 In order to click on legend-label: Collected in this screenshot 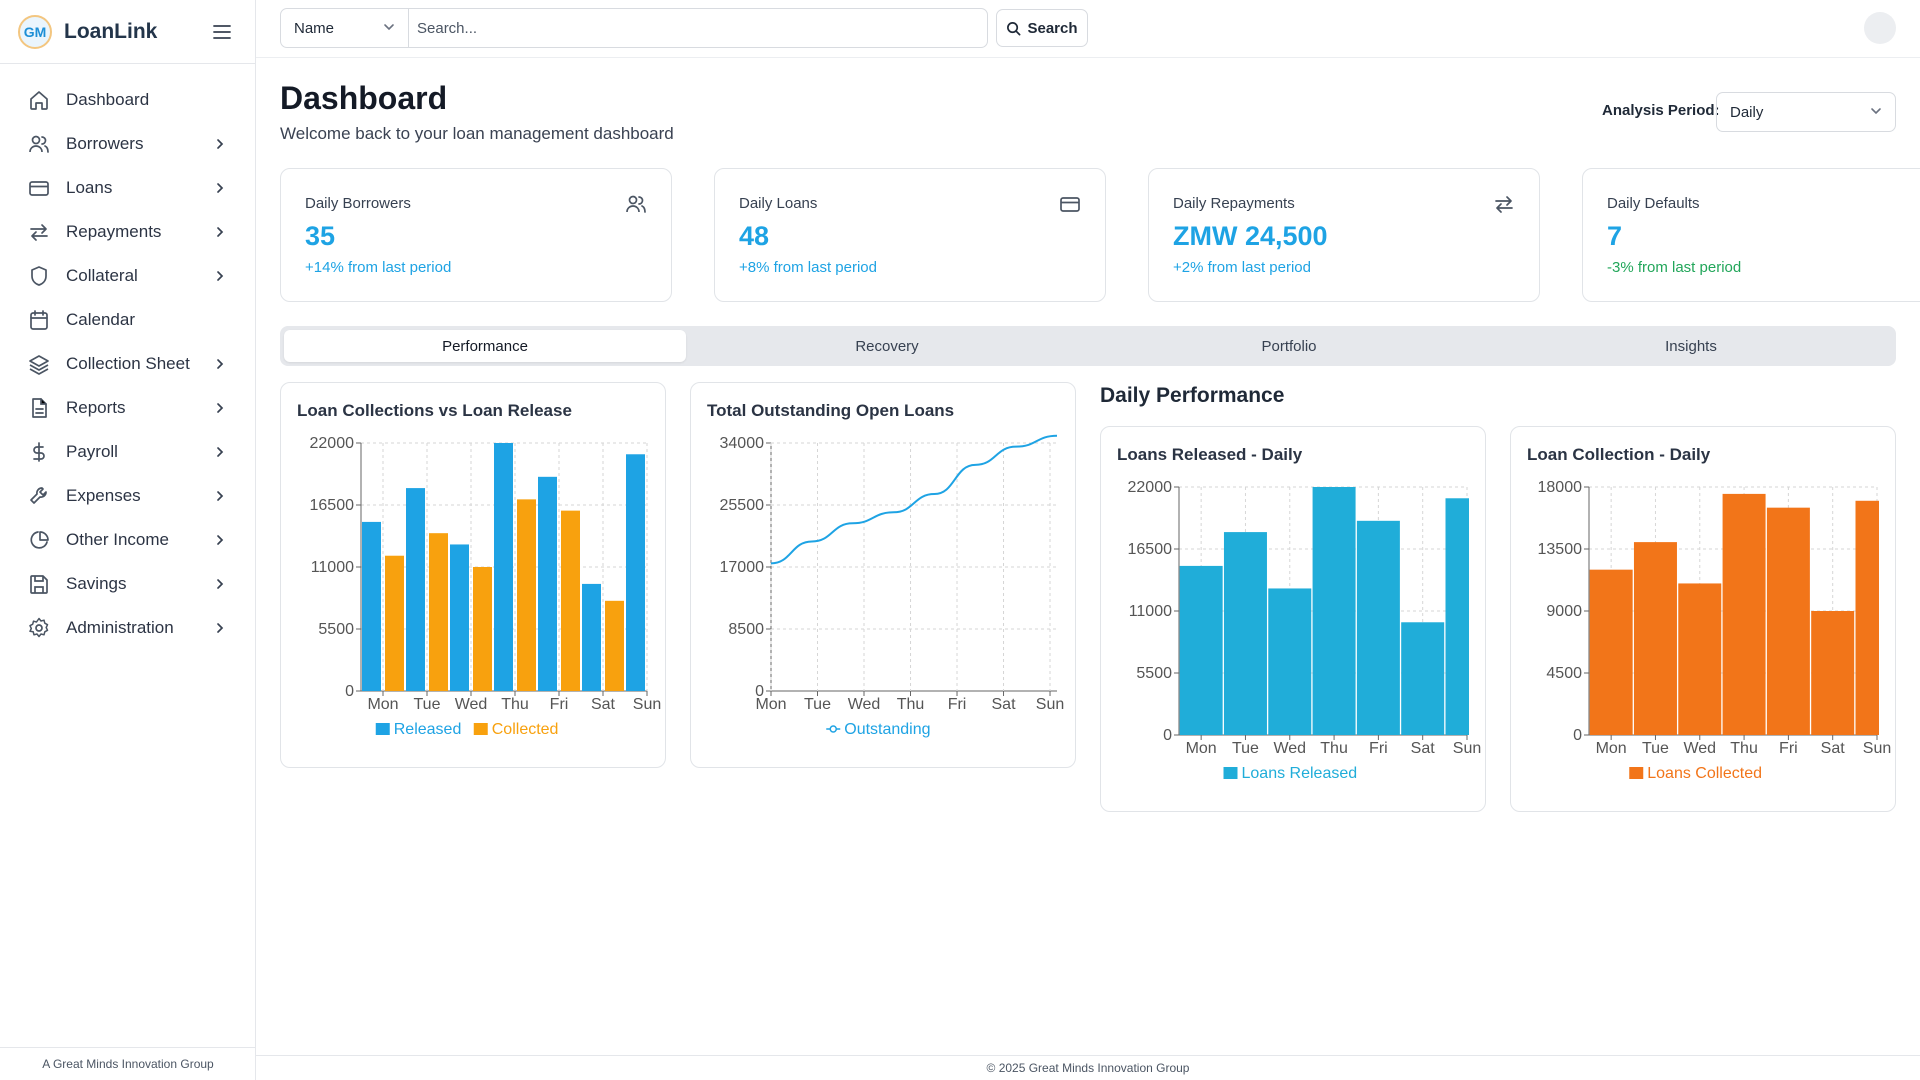, I will do `click(525, 729)`.